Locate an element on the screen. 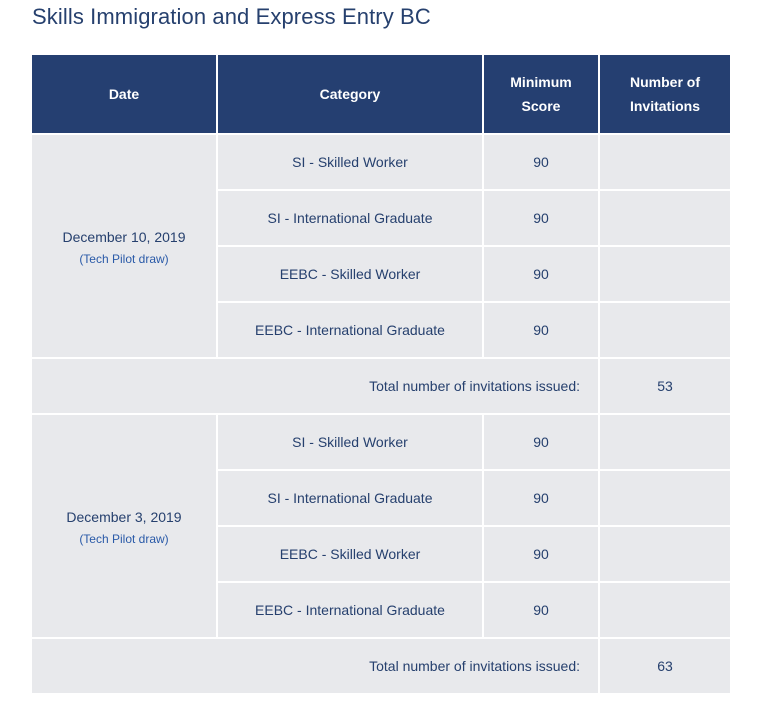 This screenshot has height=708, width=765. draw-date-cell: December 10, 2019 (Tech Pilot draw) is located at coordinates (125, 246).